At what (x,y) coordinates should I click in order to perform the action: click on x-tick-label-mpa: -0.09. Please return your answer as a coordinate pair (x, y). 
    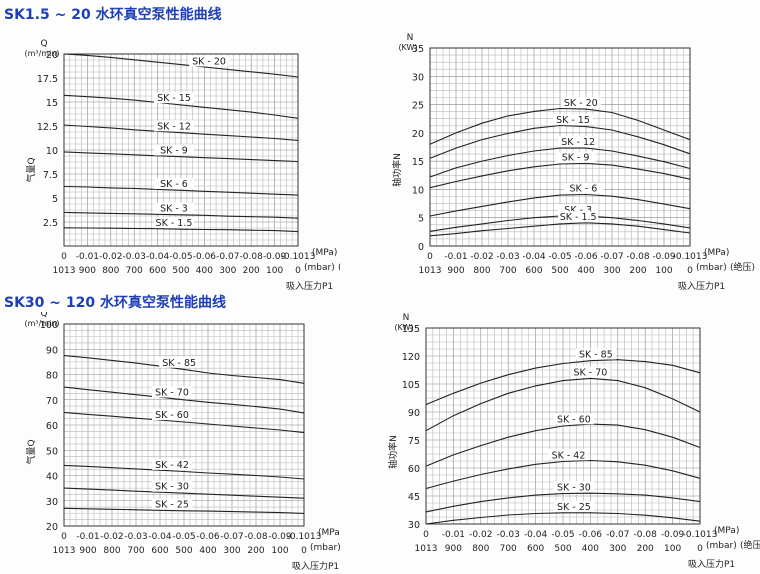
    Looking at the image, I should click on (664, 257).